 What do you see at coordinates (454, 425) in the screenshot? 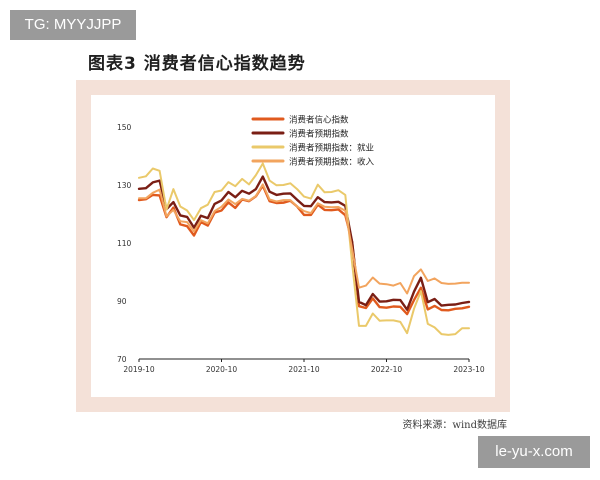
I see `source-note: 资料来源：wind数据库` at bounding box center [454, 425].